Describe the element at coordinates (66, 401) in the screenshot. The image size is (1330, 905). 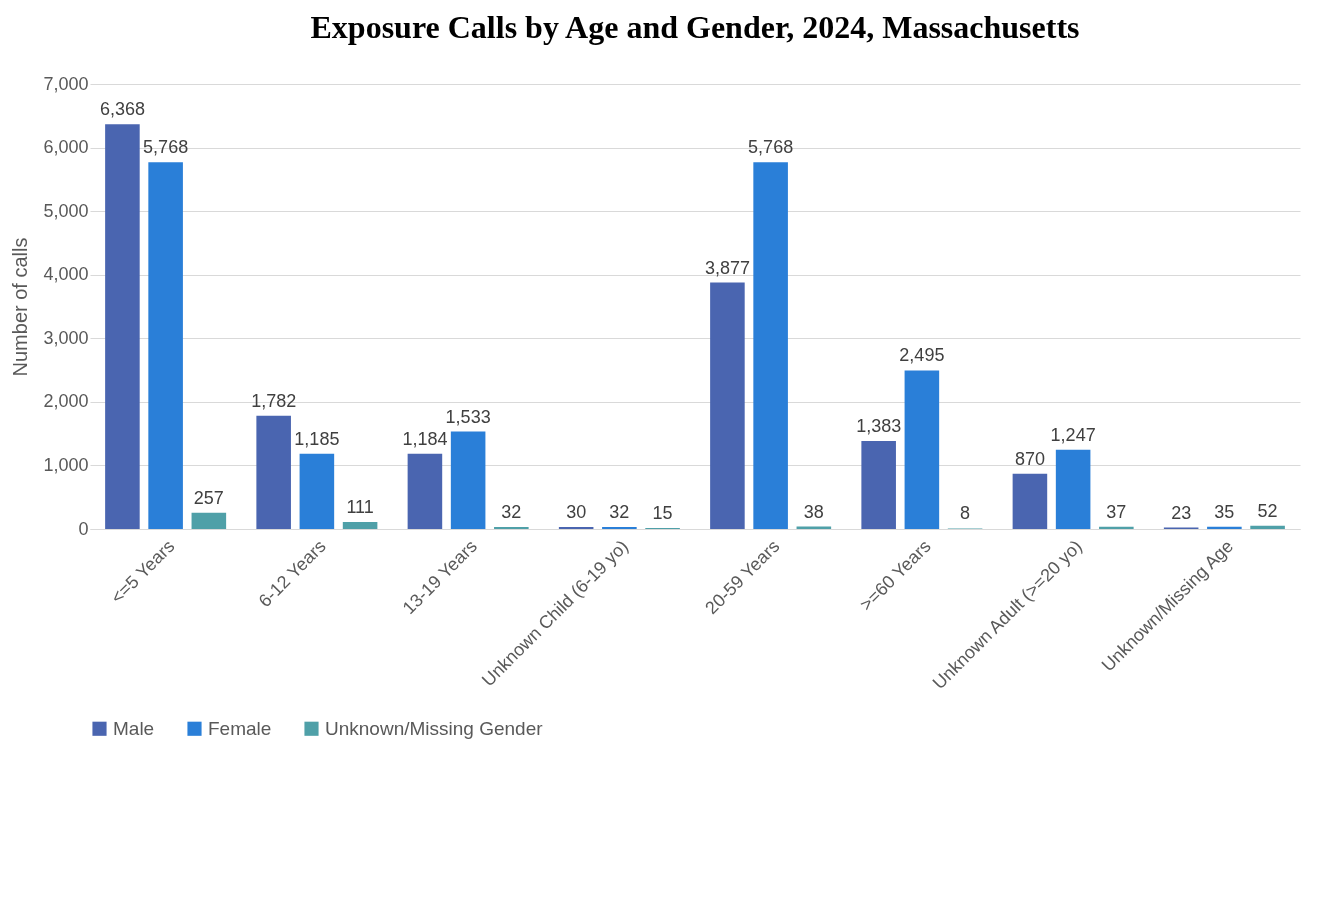
I see `y-tick-label: 2,000` at that location.